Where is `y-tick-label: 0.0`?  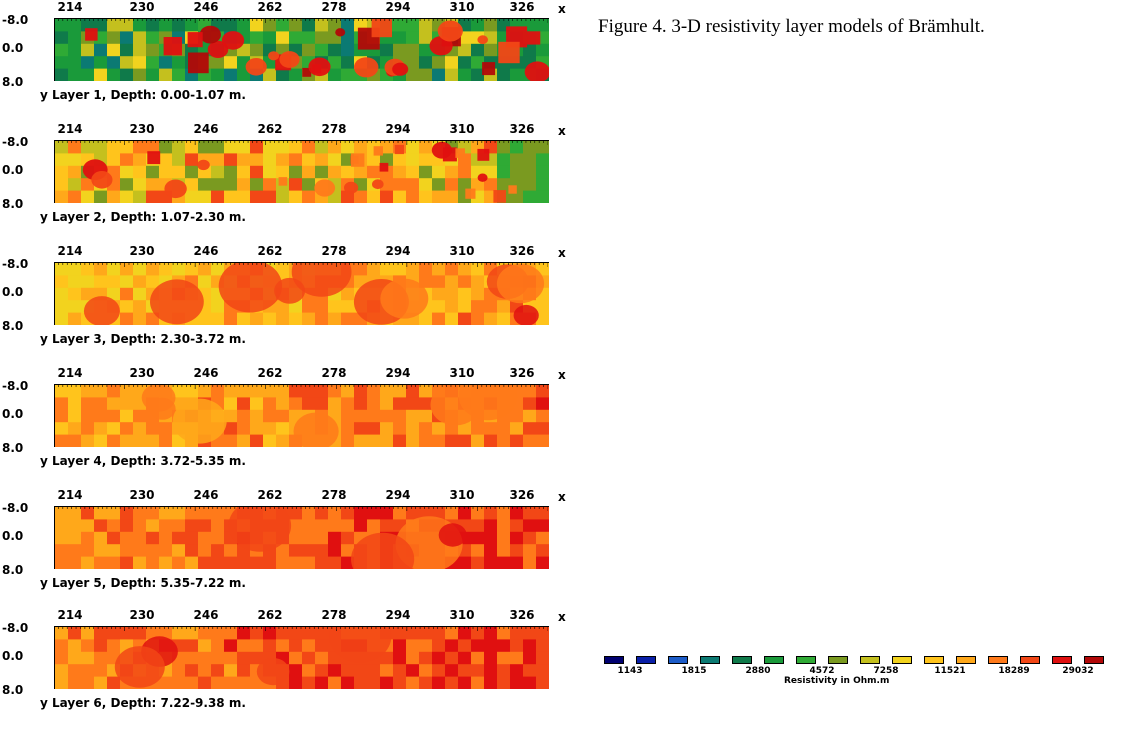
y-tick-label: 0.0 is located at coordinates (13, 536).